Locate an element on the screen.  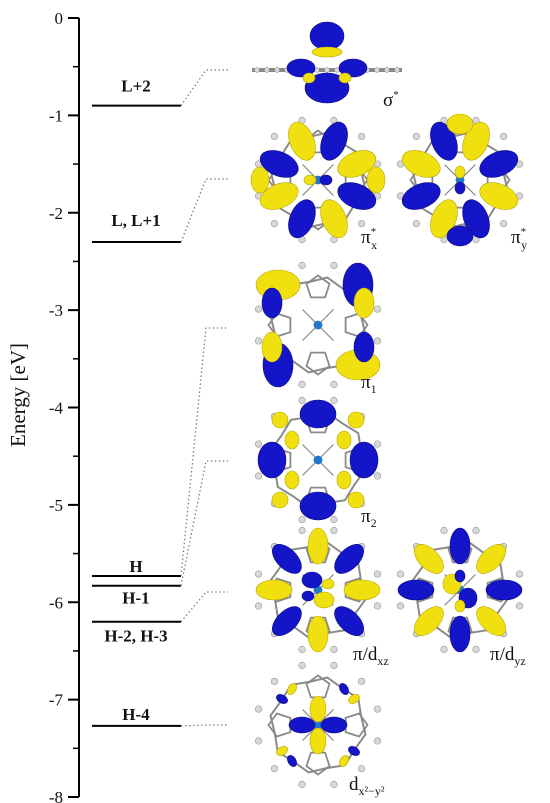
orbital-pi1 is located at coordinates (318, 325).